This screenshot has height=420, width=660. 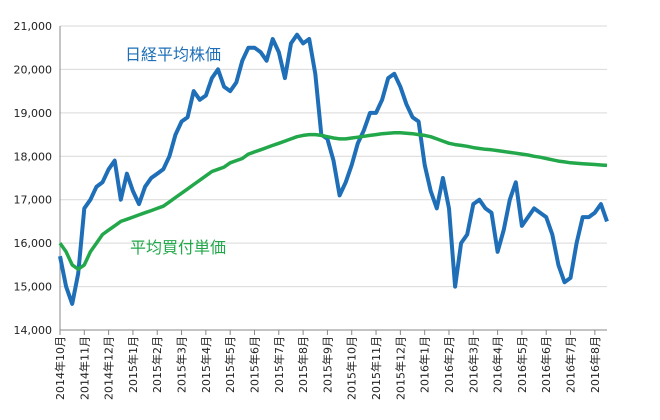 What do you see at coordinates (546, 364) in the screenshot?
I see `x-tick-label: 2016年6月` at bounding box center [546, 364].